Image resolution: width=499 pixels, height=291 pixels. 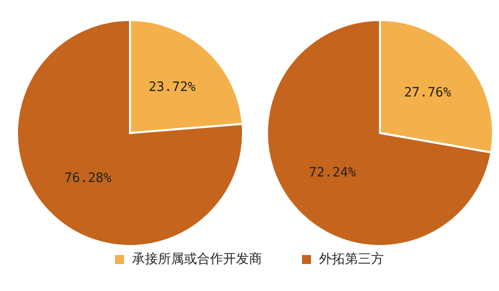 I want to click on data-label: 23.72%, so click(x=172, y=87).